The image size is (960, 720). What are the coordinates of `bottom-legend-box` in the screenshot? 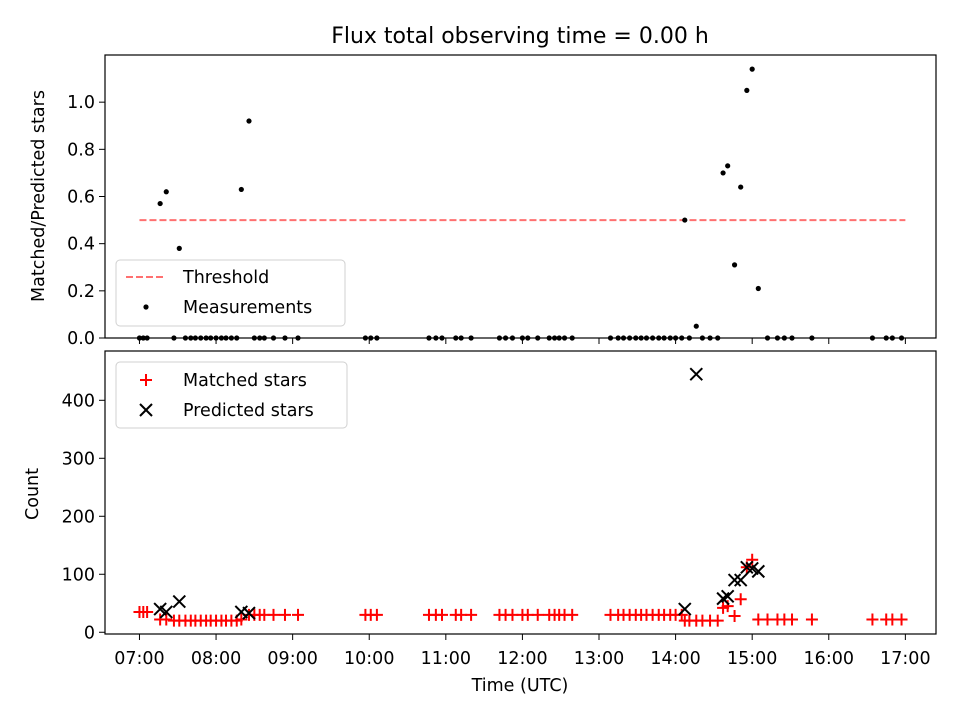 It's located at (231, 395).